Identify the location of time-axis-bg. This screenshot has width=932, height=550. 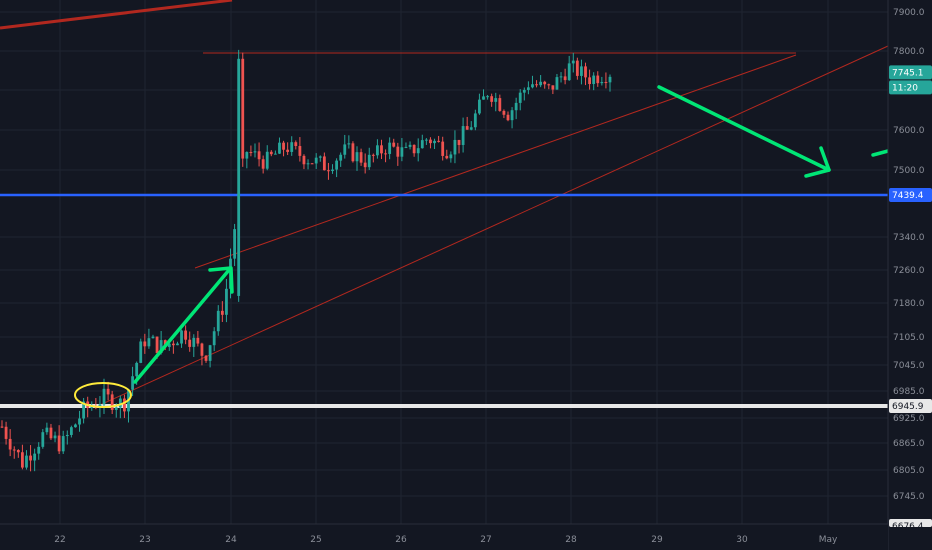
(444, 537).